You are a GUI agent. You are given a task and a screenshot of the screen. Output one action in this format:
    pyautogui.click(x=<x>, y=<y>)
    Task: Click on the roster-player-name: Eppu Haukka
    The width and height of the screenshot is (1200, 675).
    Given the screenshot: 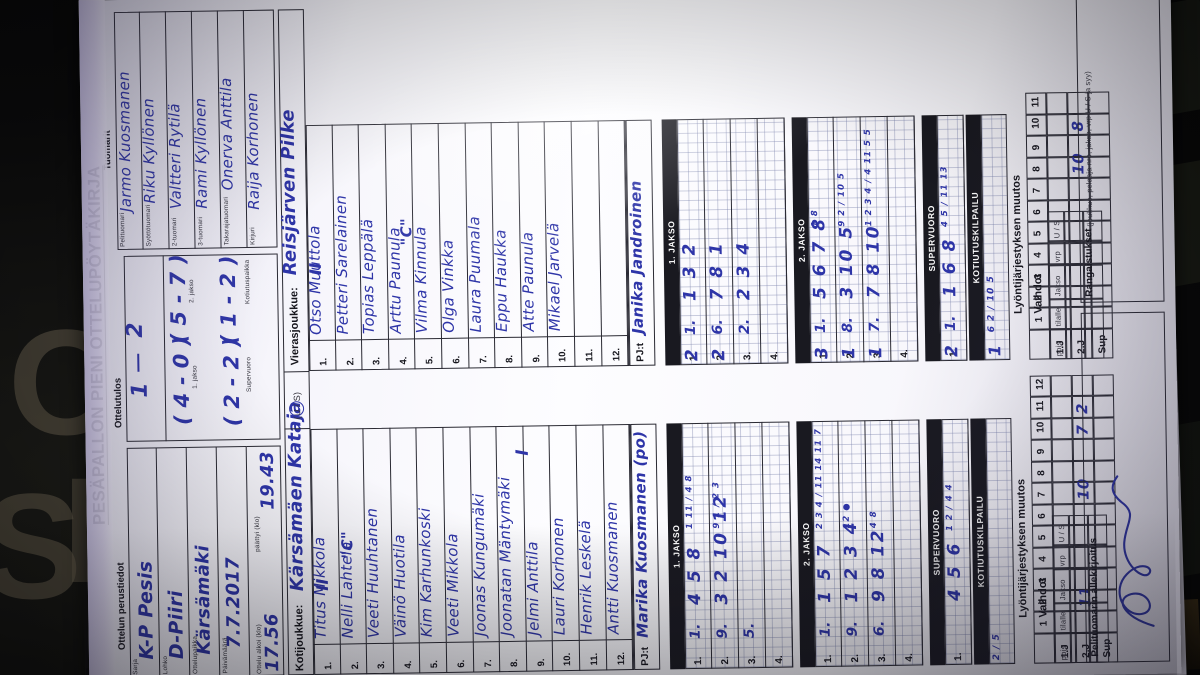 What is the action you would take?
    pyautogui.click(x=501, y=281)
    